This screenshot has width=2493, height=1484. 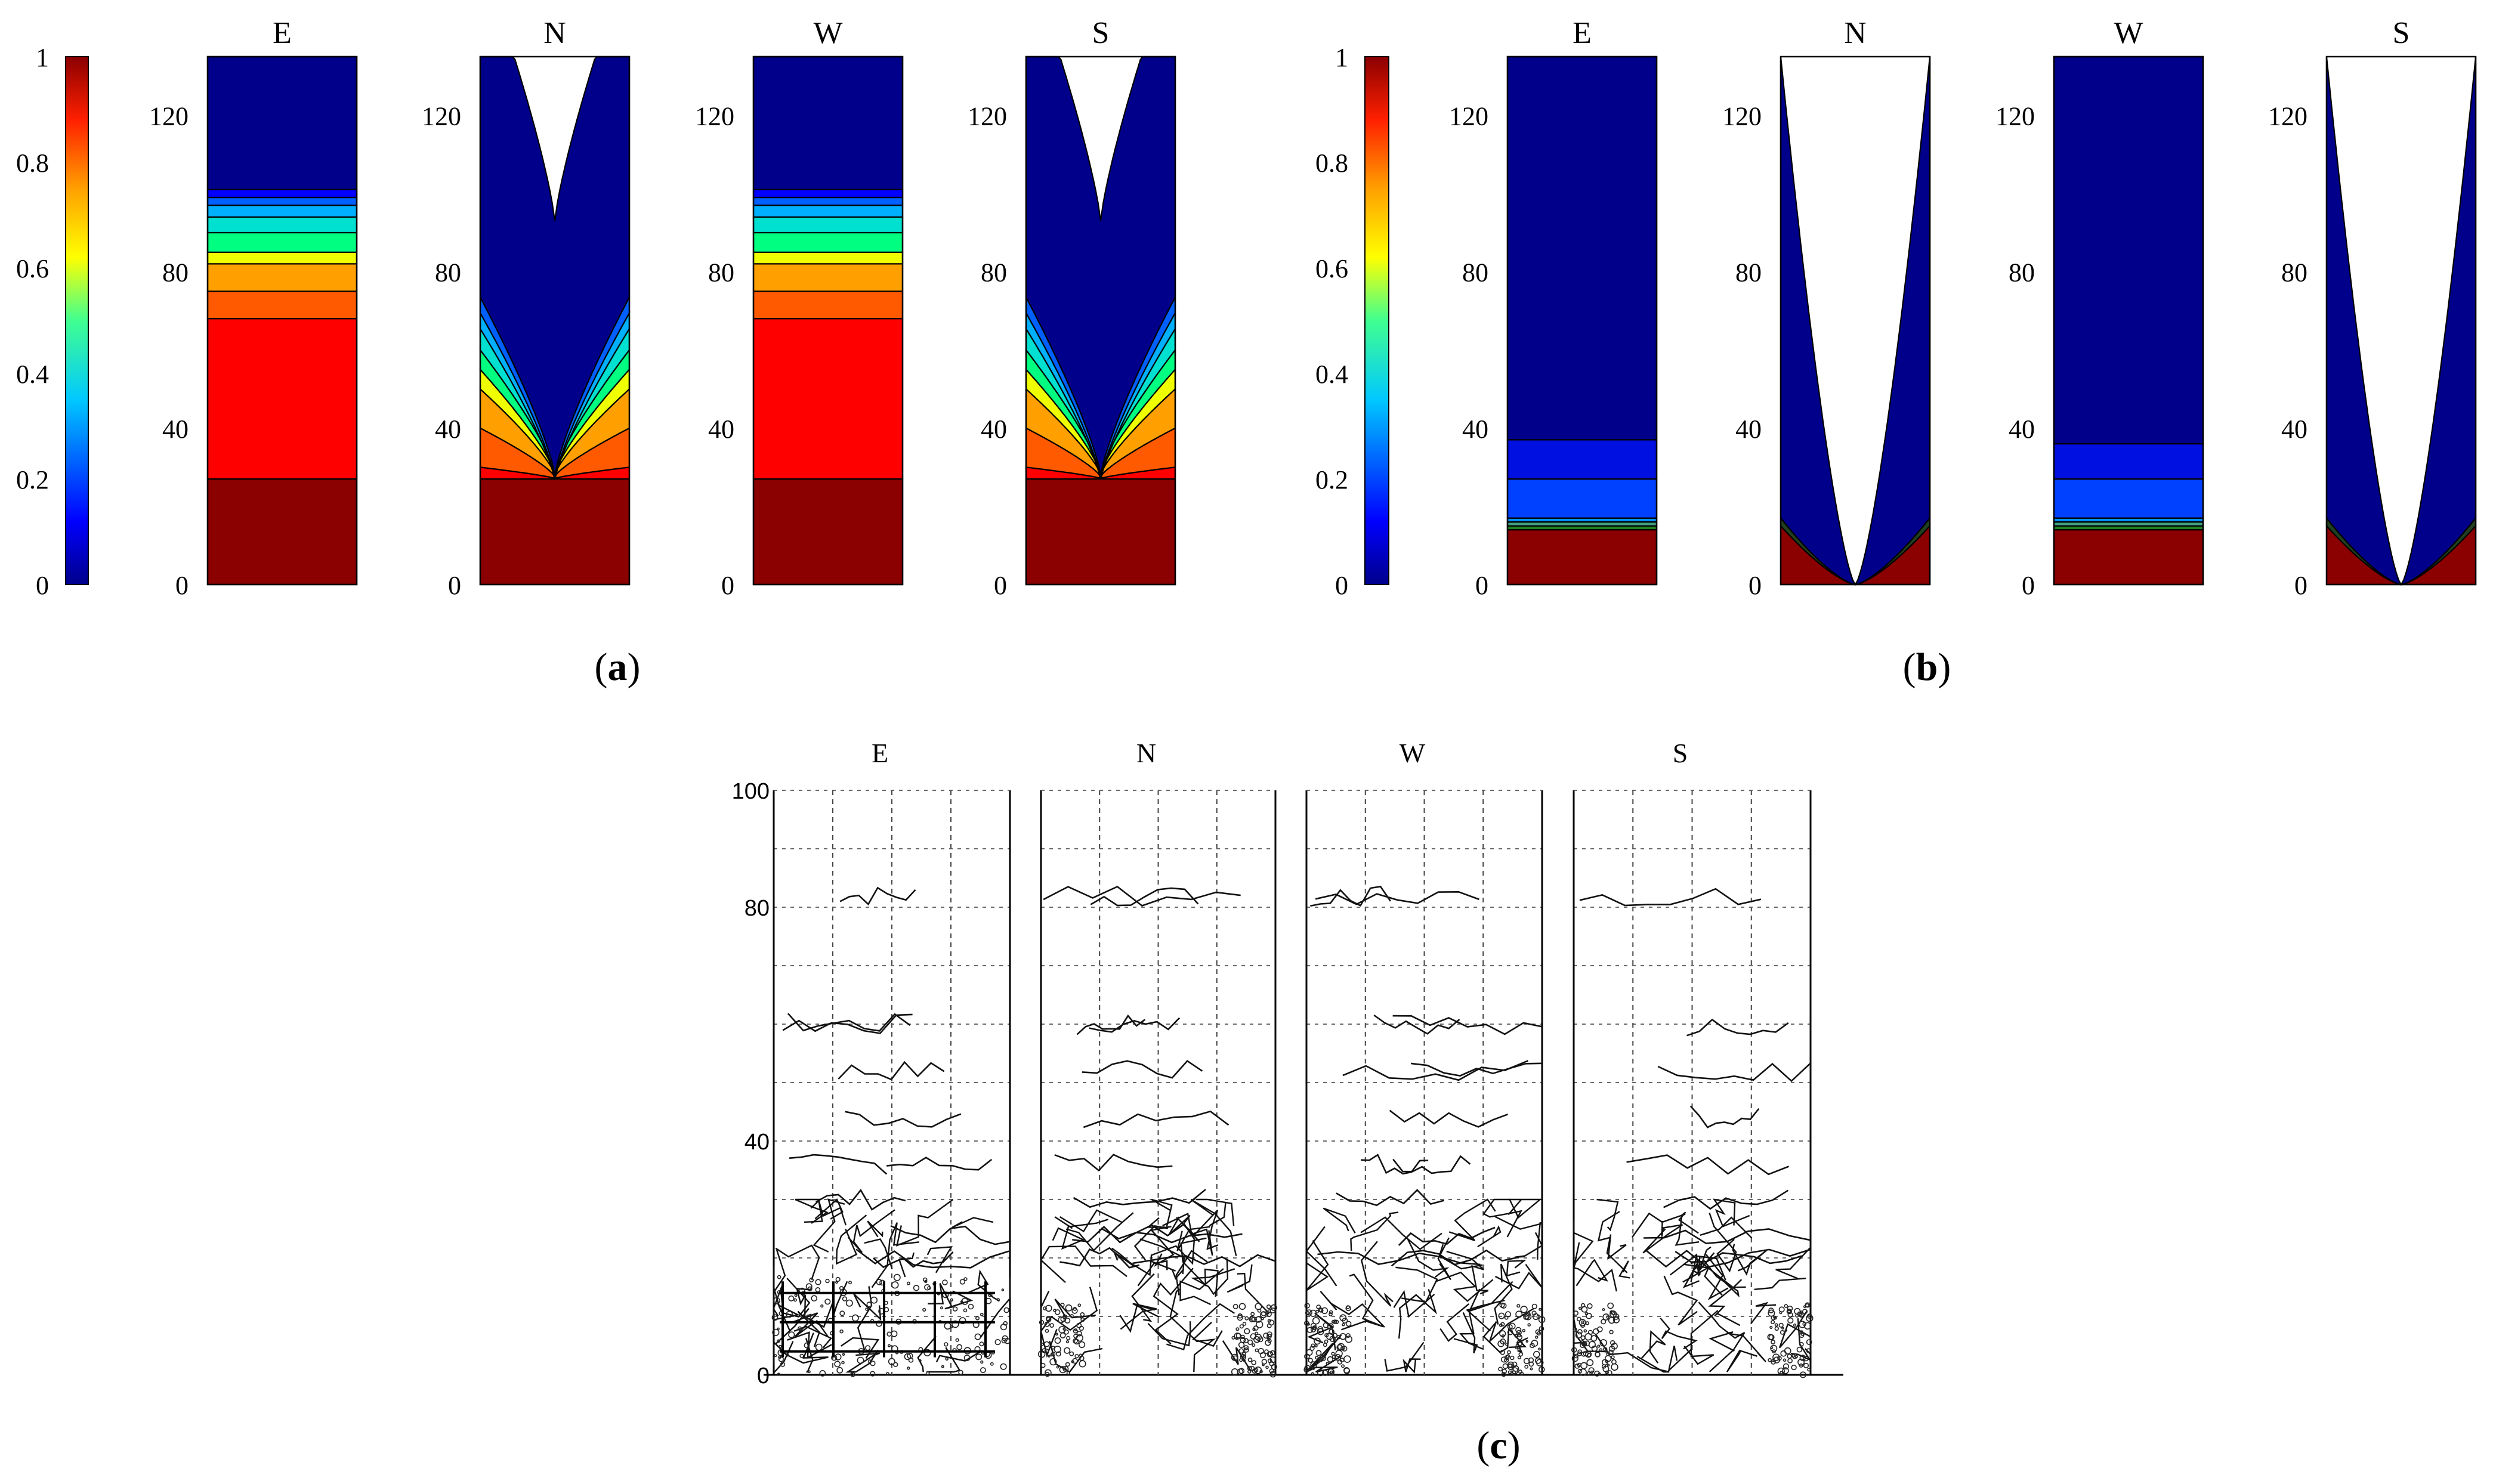 What do you see at coordinates (32, 163) in the screenshot?
I see `colorbar-tick-label: 0.8` at bounding box center [32, 163].